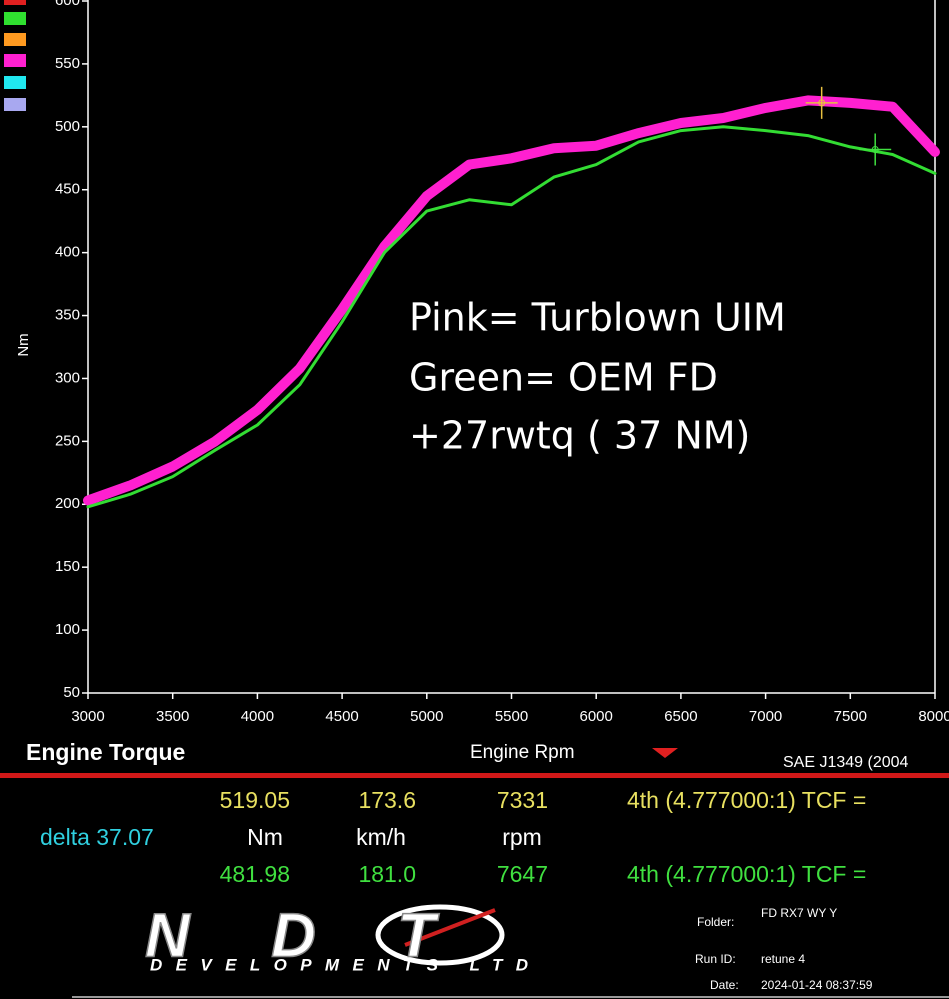 This screenshot has height=999, width=949. What do you see at coordinates (522, 752) in the screenshot?
I see `x-axis-label: Engine Rpm` at bounding box center [522, 752].